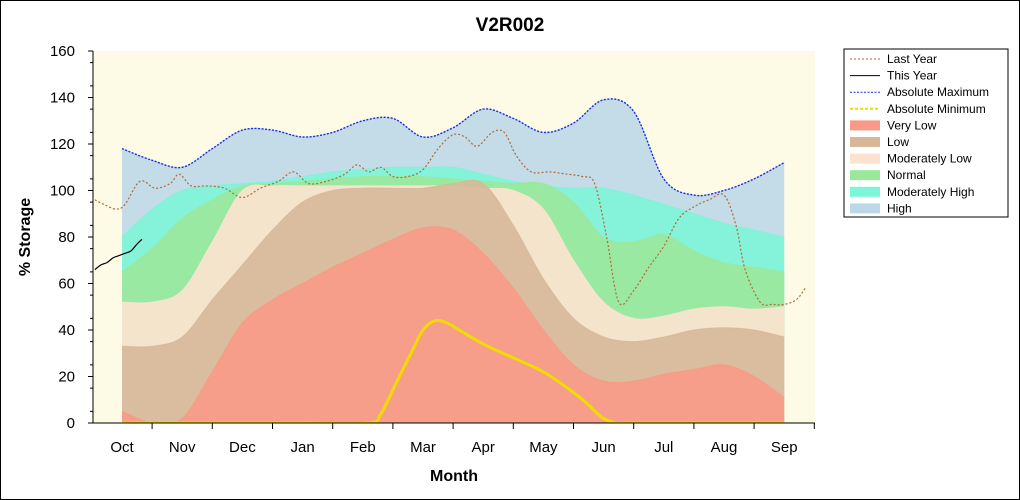 Image resolution: width=1020 pixels, height=500 pixels. I want to click on legend-label-high: High, so click(899, 208).